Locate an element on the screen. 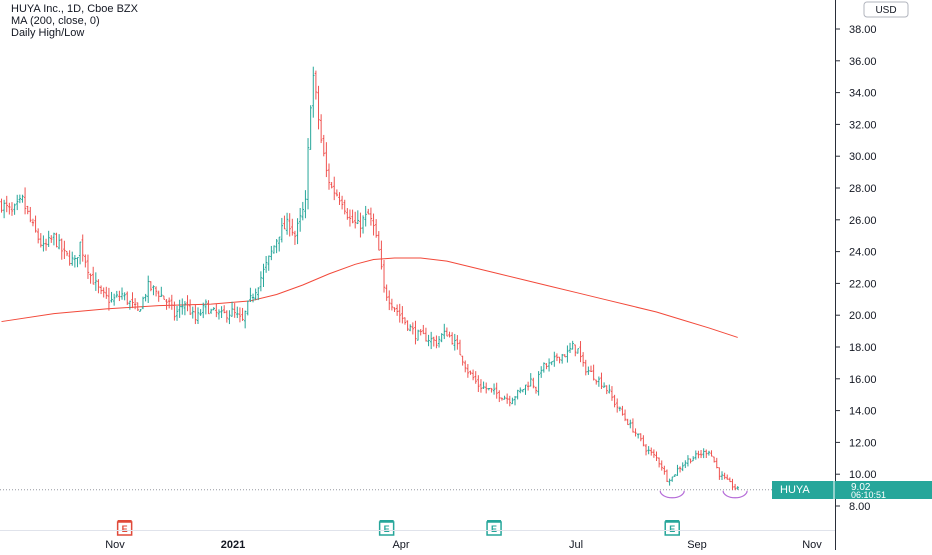 The image size is (932, 555). legend-high-low: Daily High/Low is located at coordinates (47, 33).